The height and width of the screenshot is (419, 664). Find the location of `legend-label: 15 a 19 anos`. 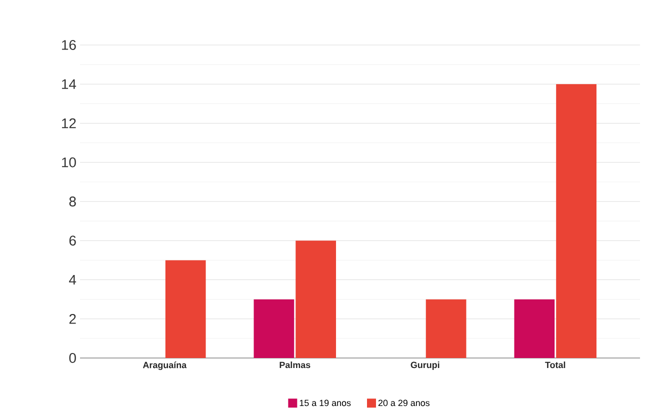

legend-label: 15 a 19 anos is located at coordinates (325, 403).